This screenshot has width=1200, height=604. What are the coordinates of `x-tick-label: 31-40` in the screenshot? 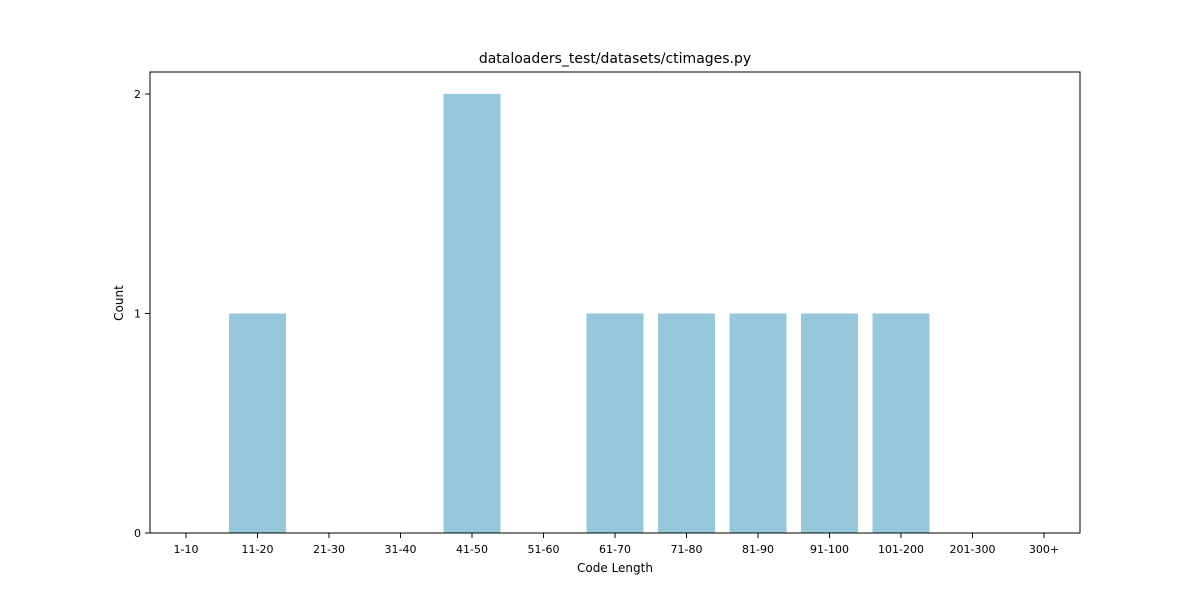 It's located at (401, 549).